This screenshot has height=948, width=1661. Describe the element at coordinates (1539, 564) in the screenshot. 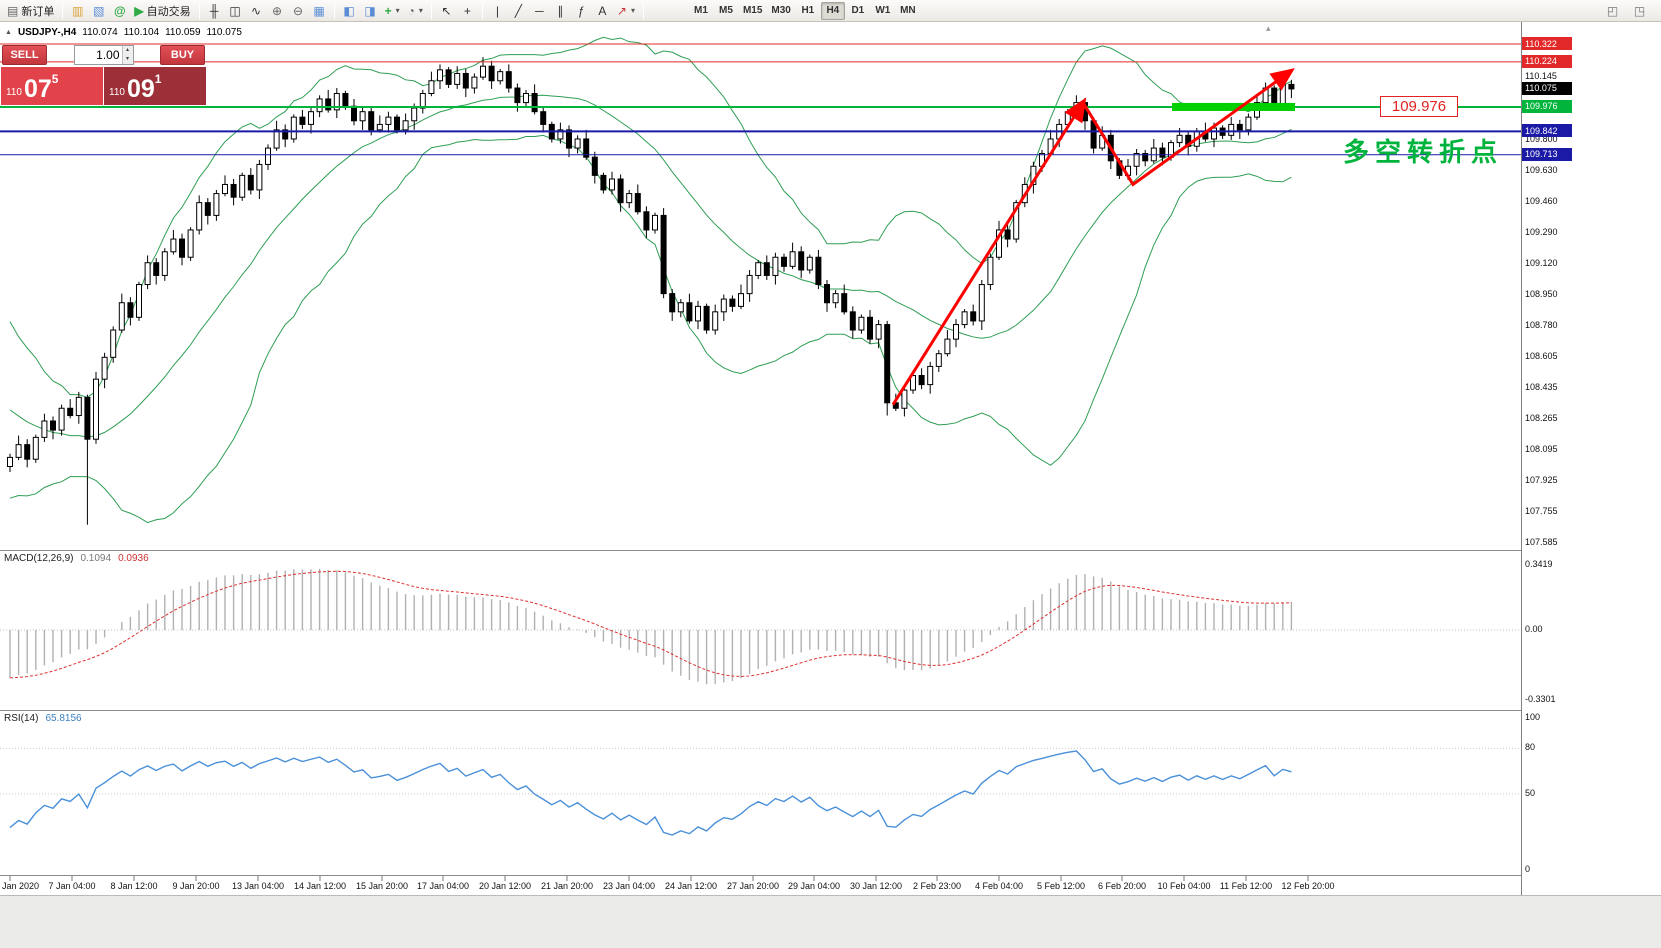

I see `macd-scale-top: 0.3419` at that location.